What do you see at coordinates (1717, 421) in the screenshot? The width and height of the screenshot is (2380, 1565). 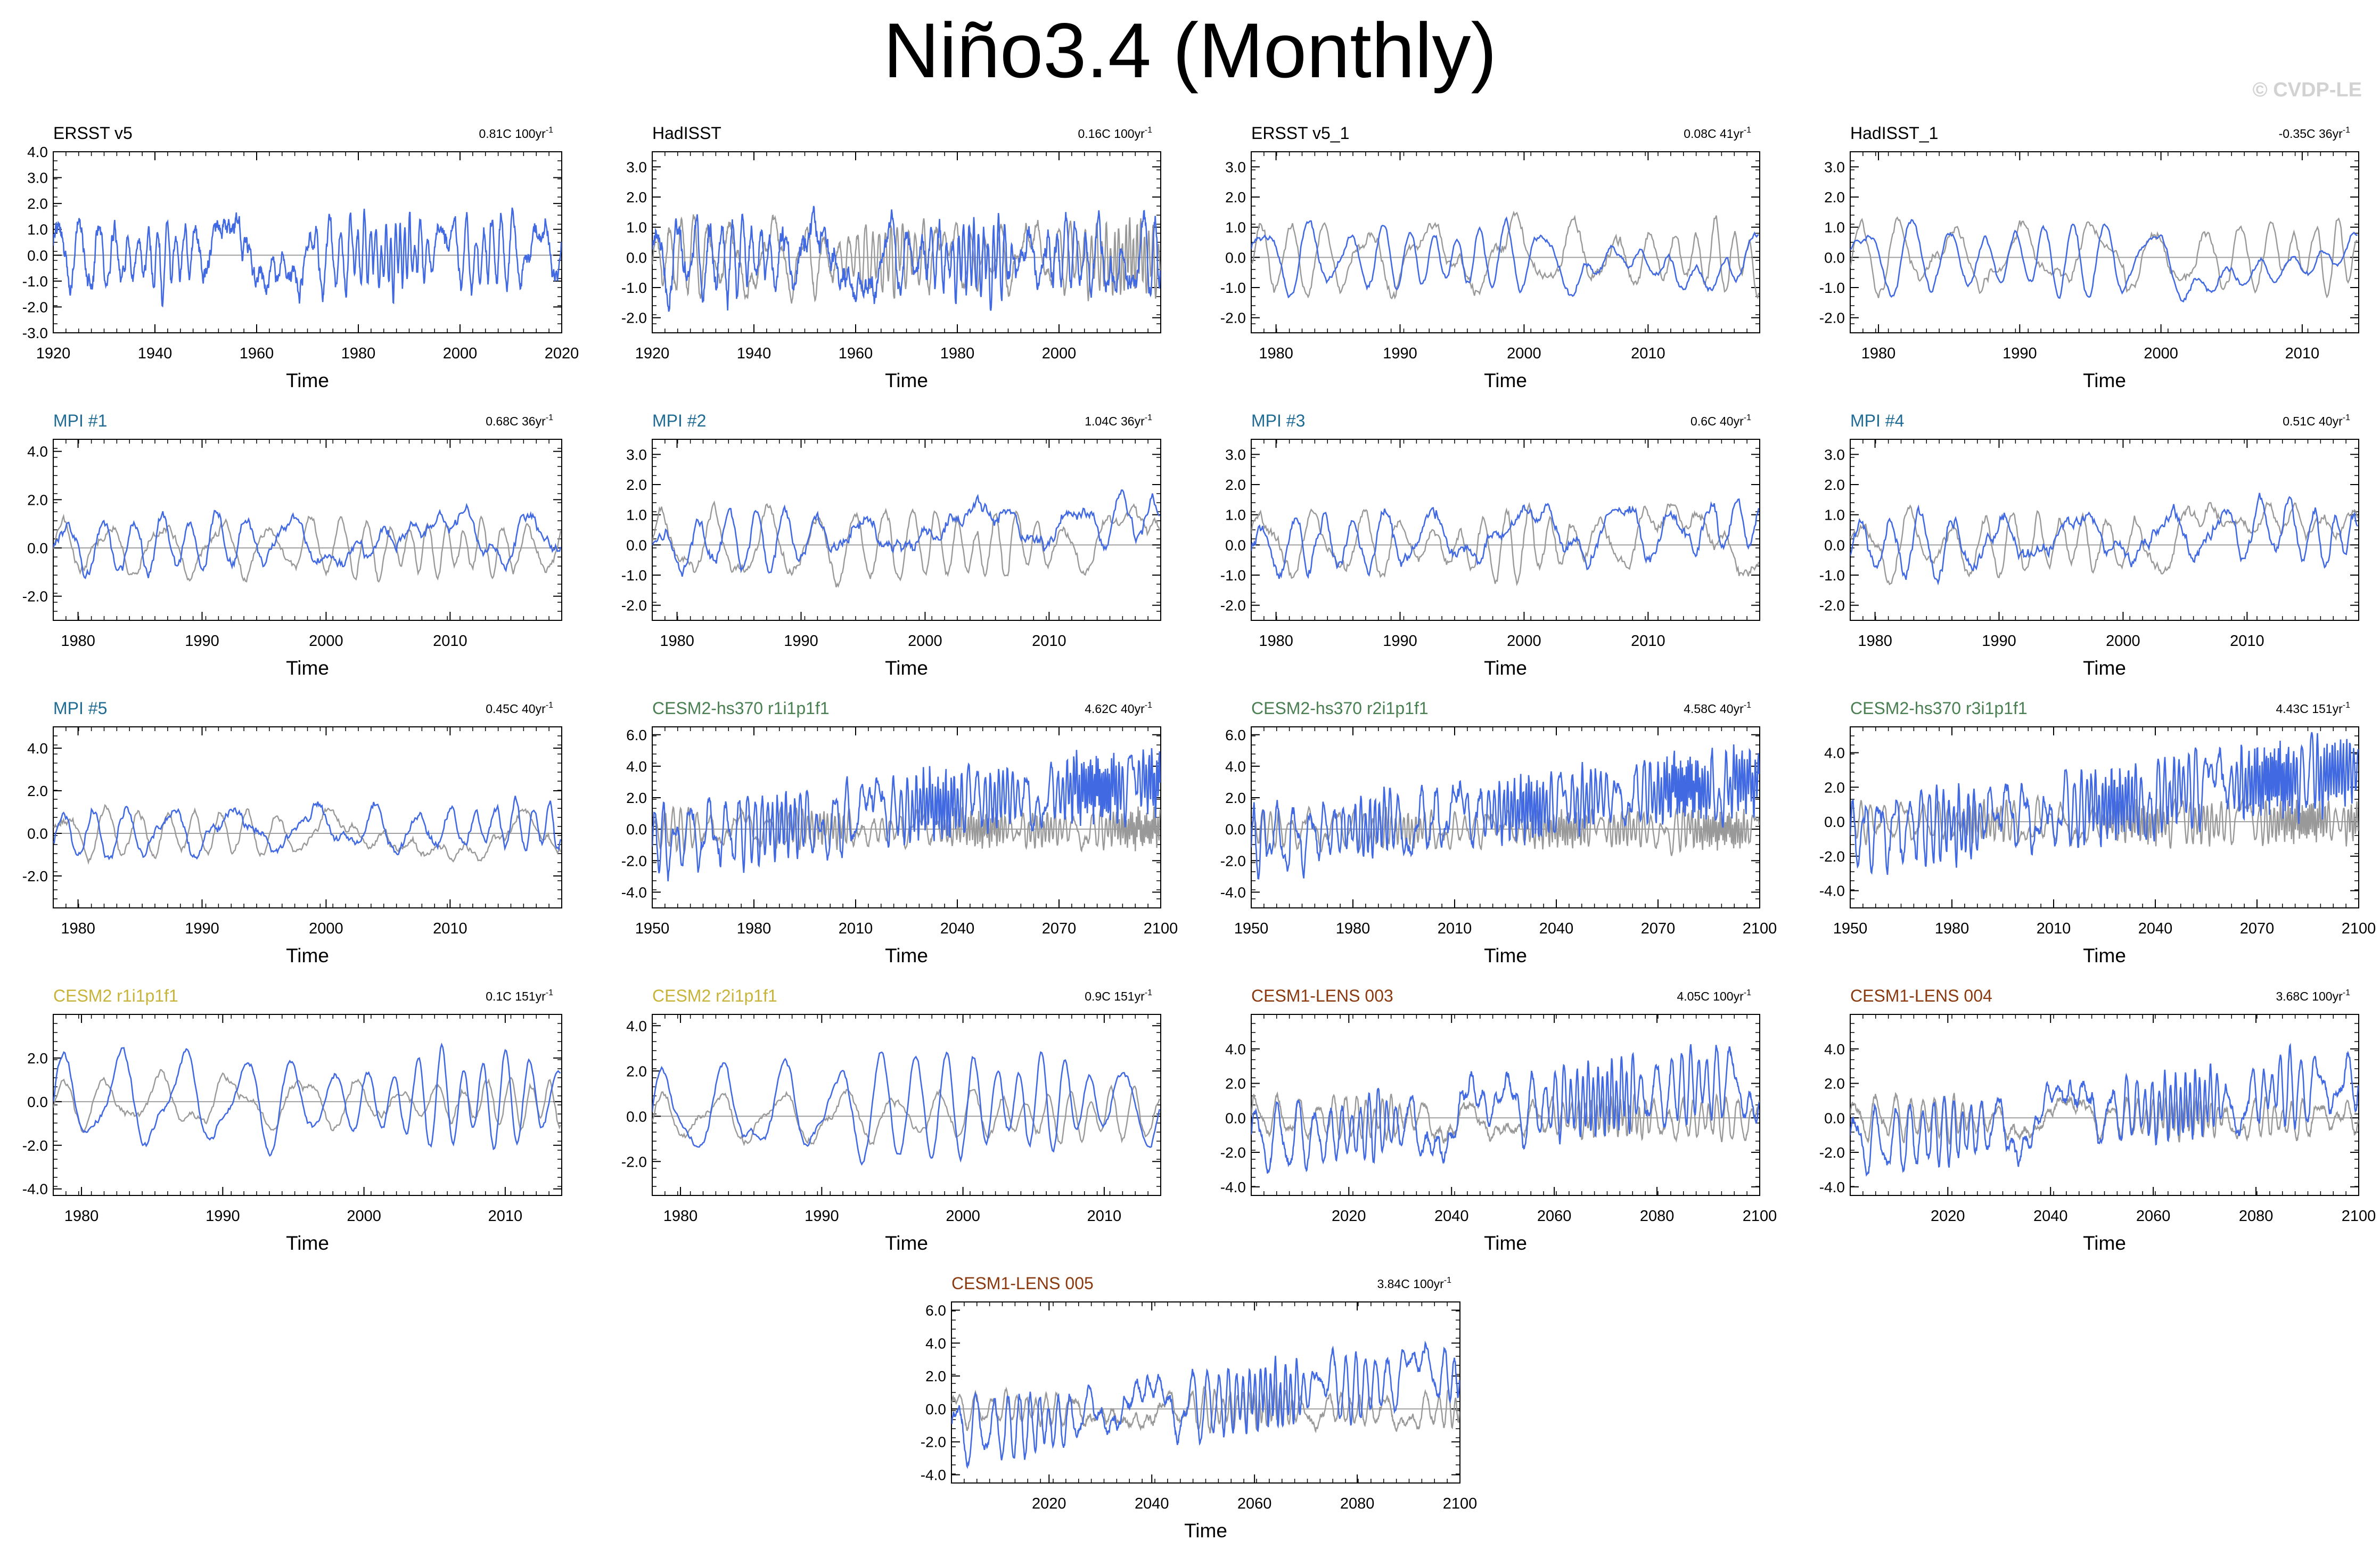 I see `trend-value: 0.6C 40yr` at bounding box center [1717, 421].